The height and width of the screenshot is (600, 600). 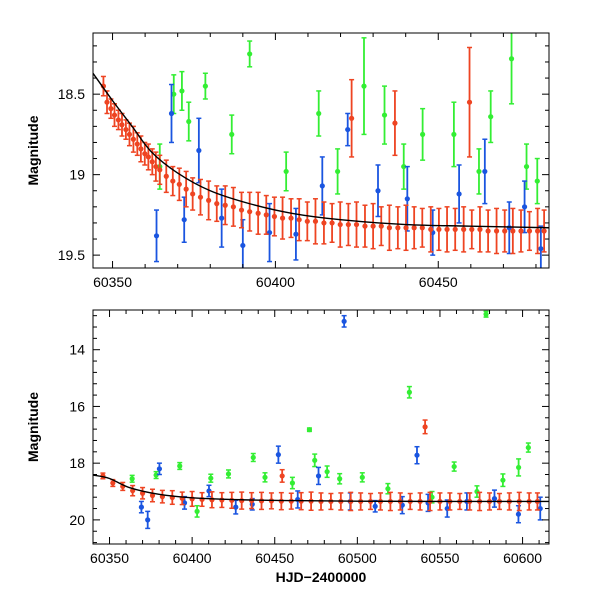 What do you see at coordinates (439, 558) in the screenshot?
I see `x-tick-label: 60550` at bounding box center [439, 558].